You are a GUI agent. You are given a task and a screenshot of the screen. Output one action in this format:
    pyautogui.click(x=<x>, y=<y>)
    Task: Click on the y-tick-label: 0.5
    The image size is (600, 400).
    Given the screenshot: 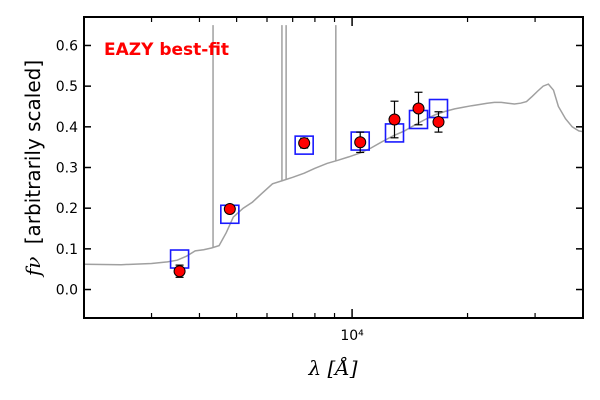 What is the action you would take?
    pyautogui.click(x=67, y=87)
    